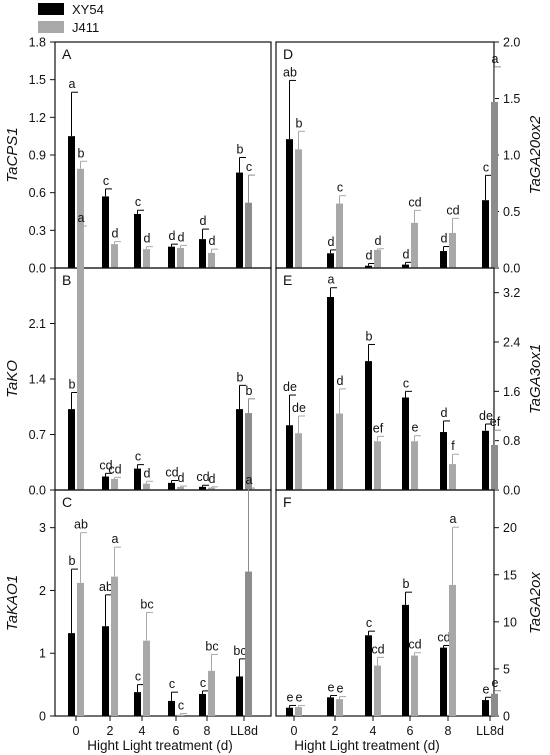  I want to click on y-tick-label: 20, so click(510, 528).